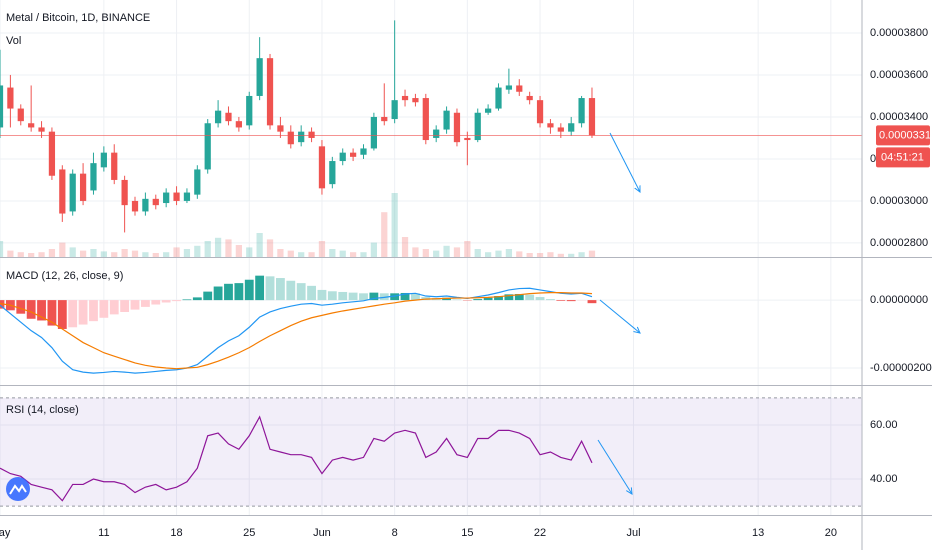  What do you see at coordinates (18, 489) in the screenshot?
I see `logo` at bounding box center [18, 489].